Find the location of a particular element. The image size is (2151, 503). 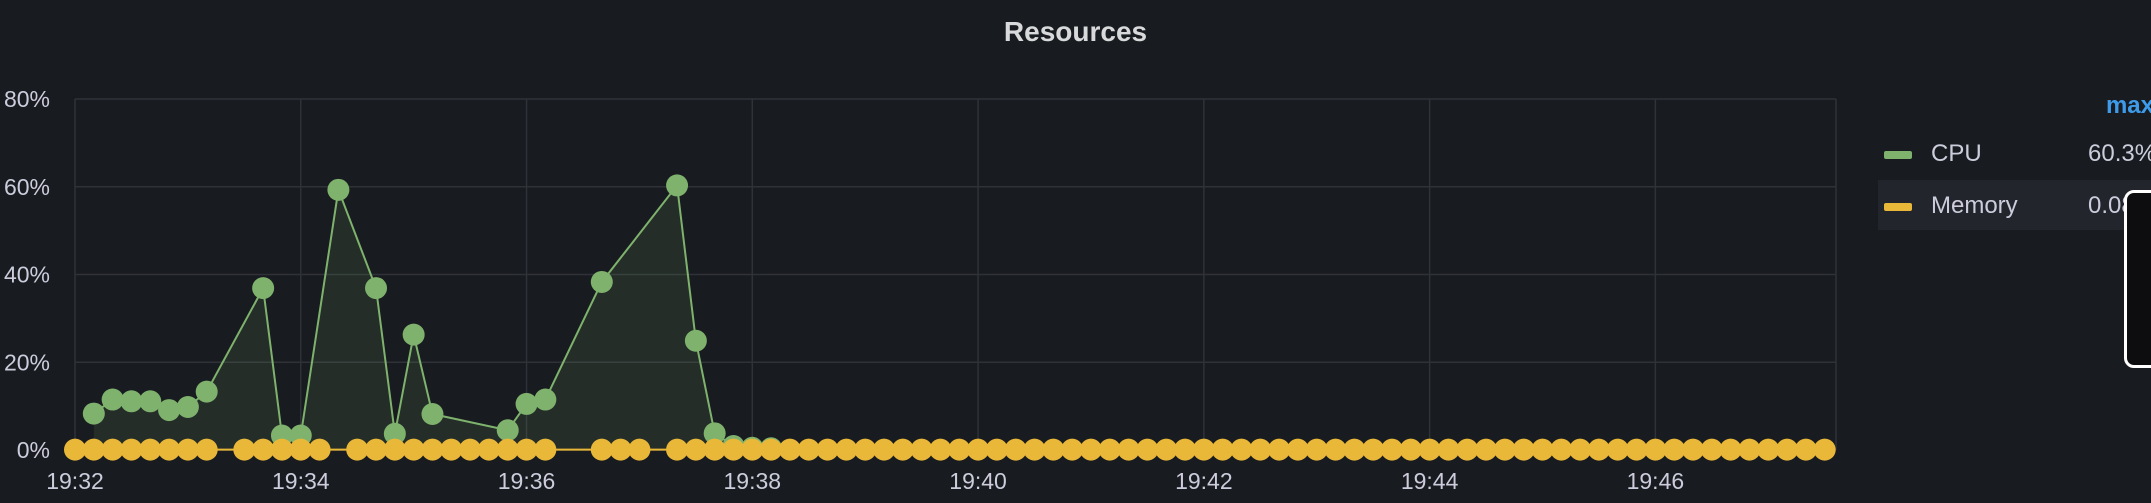

legend-item-max: 60.3% is located at coordinates (2119, 153).